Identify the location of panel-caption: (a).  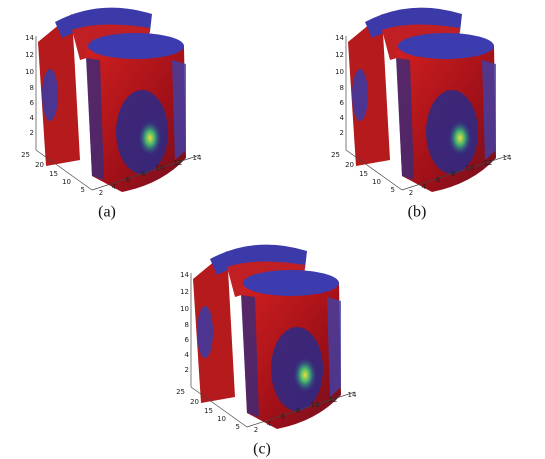
(107, 212).